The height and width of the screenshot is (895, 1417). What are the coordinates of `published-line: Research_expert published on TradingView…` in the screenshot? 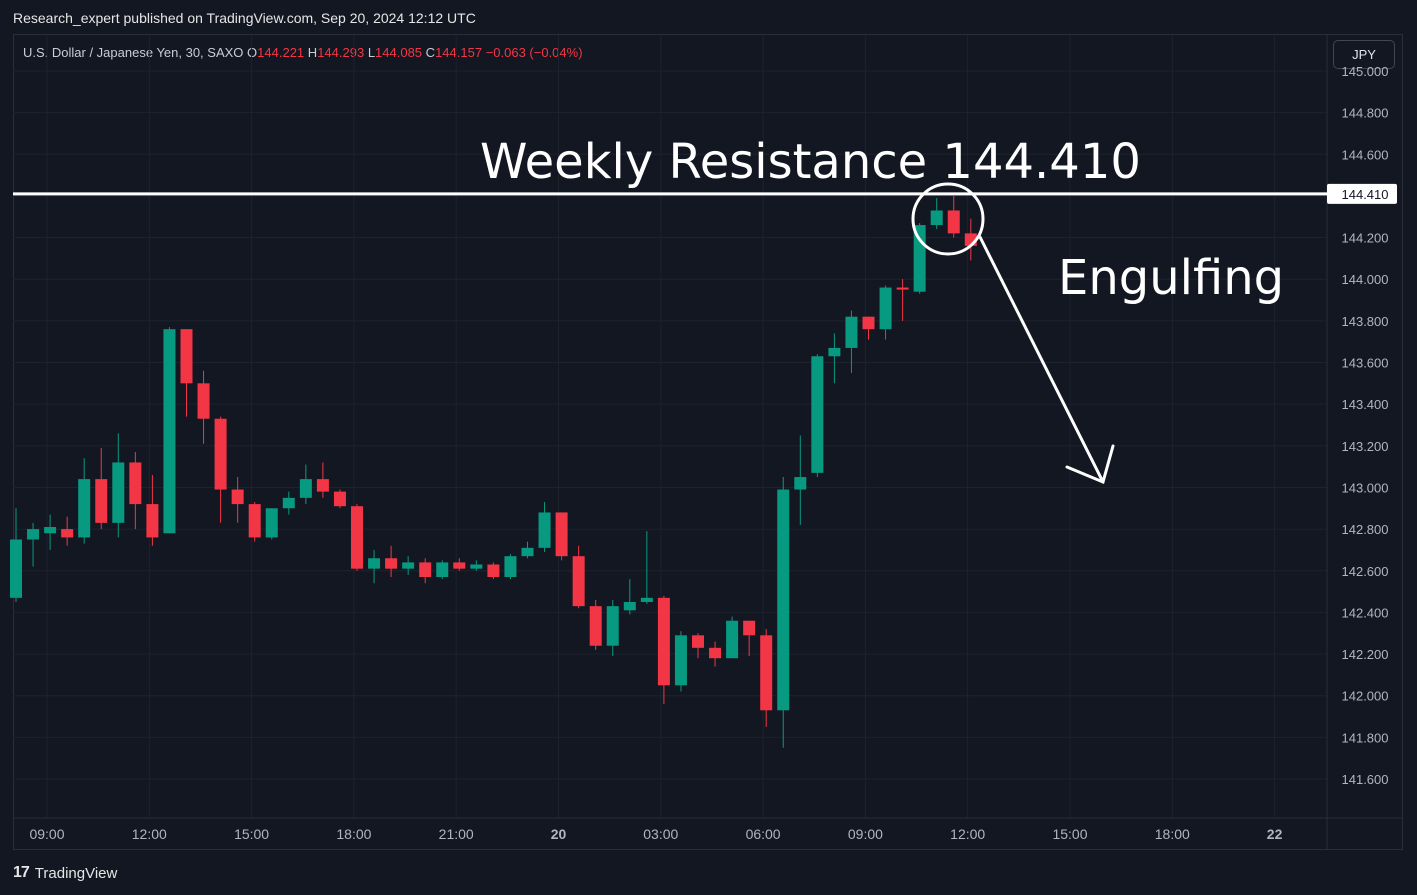 It's located at (244, 18).